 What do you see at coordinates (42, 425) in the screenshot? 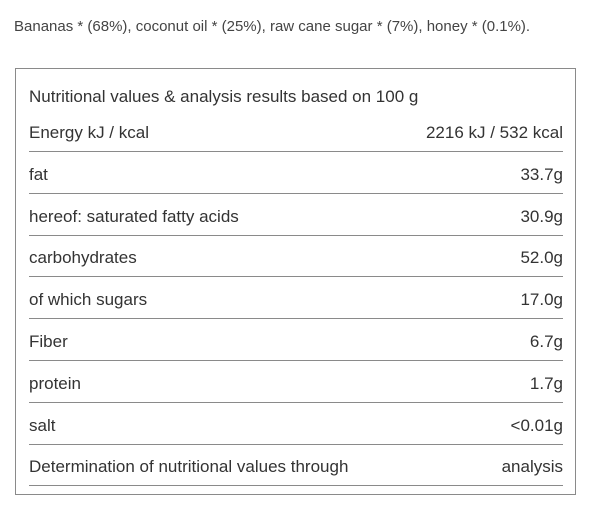
I see `row-label: salt` at bounding box center [42, 425].